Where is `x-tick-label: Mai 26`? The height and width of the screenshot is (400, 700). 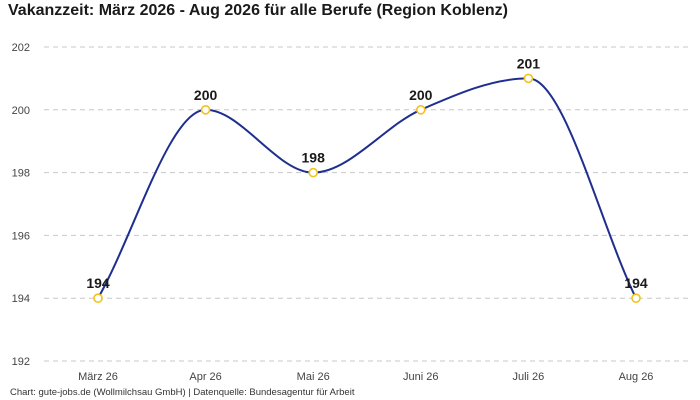 x-tick-label: Mai 26 is located at coordinates (313, 377).